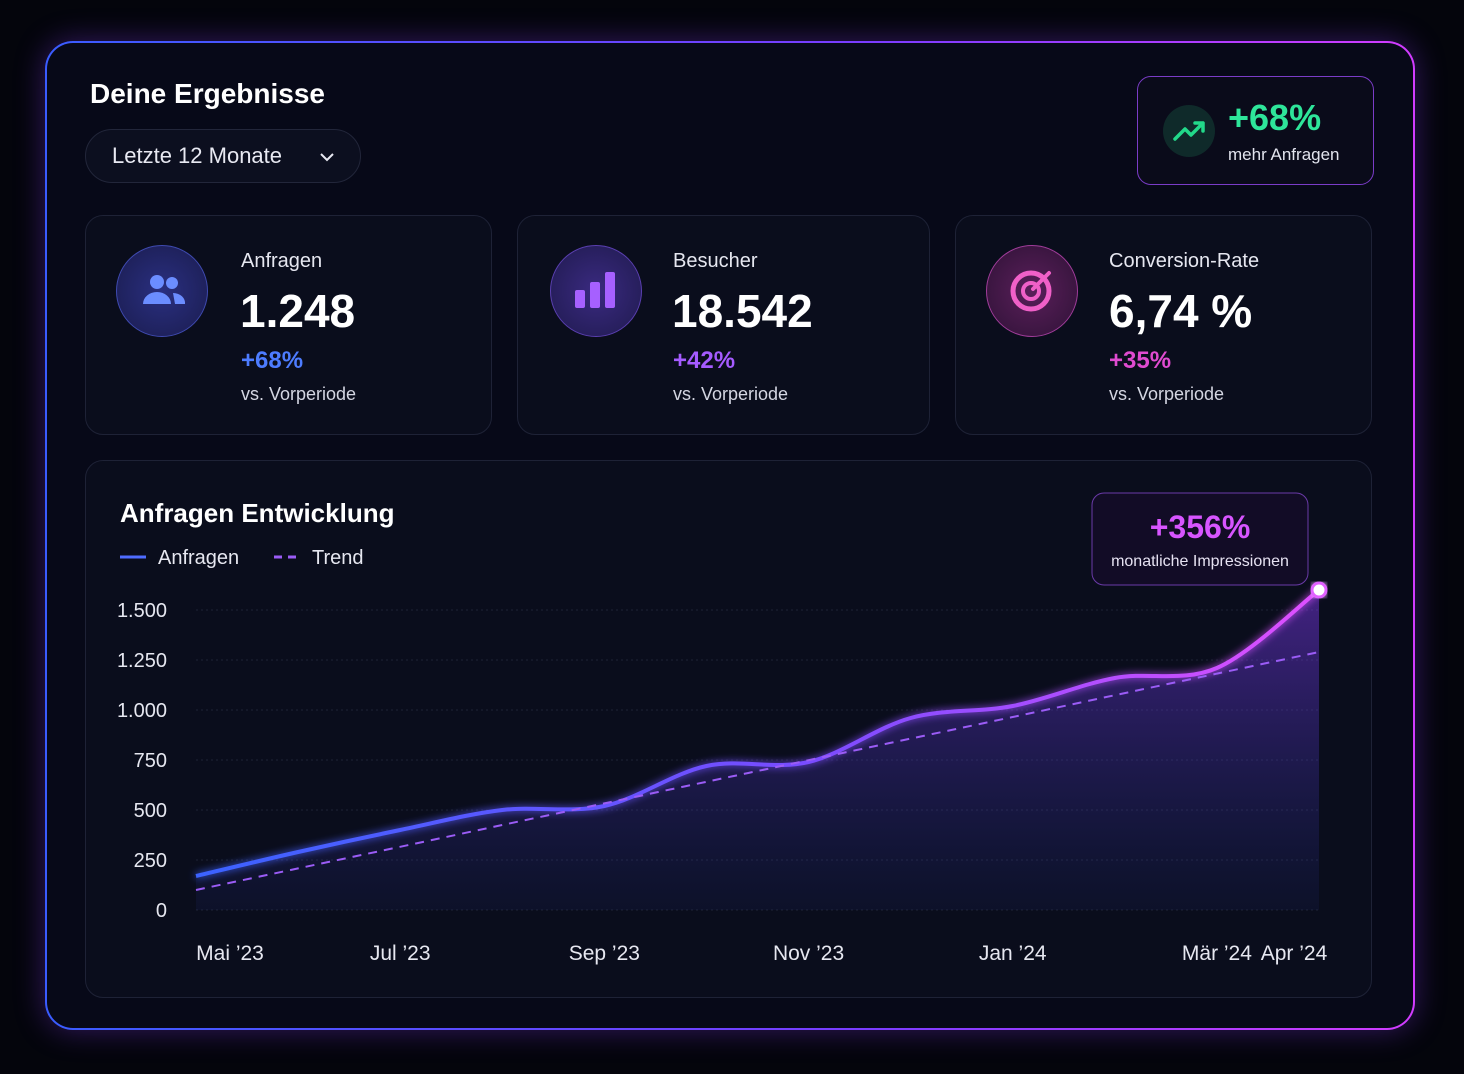 Image resolution: width=1464 pixels, height=1074 pixels. I want to click on x-tick-label: Mai ’23, so click(230, 953).